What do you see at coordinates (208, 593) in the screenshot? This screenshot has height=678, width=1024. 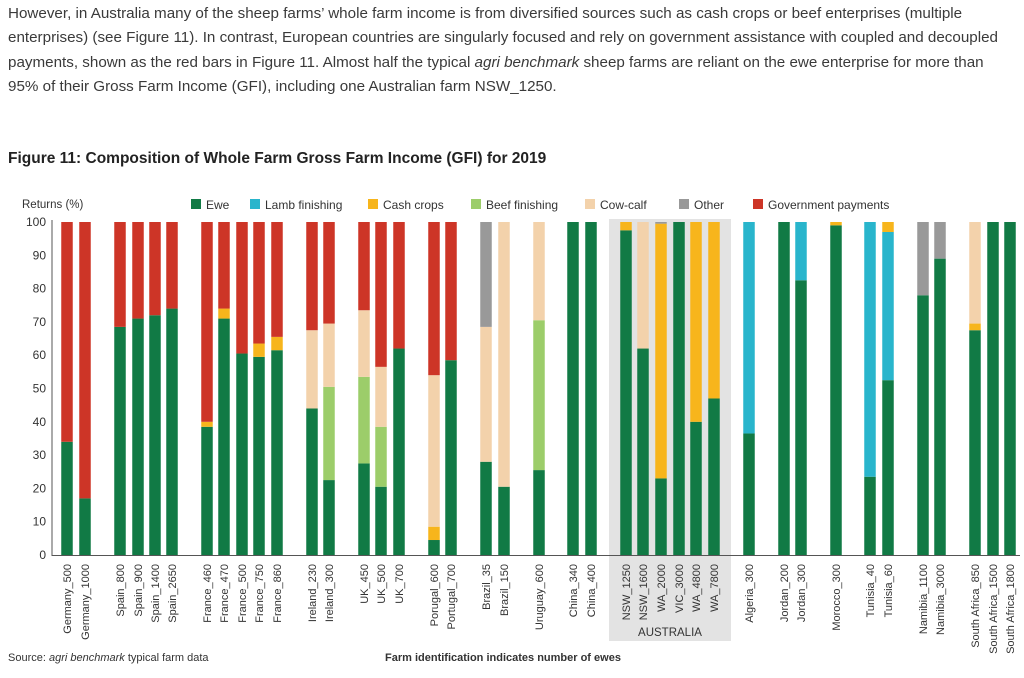 I see `x-tick-label: France_460` at bounding box center [208, 593].